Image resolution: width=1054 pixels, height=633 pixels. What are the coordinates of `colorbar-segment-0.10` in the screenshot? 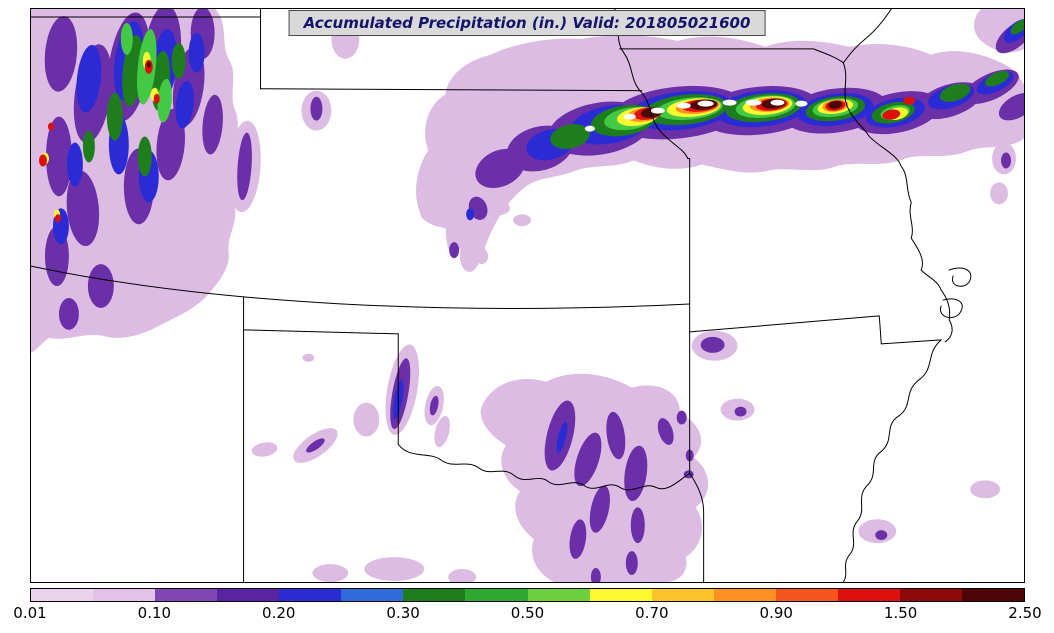 It's located at (186, 595).